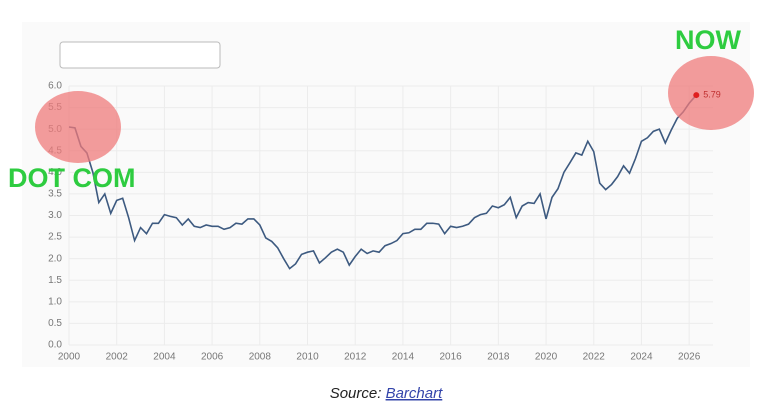  Describe the element at coordinates (498, 357) in the screenshot. I see `x-tick-label: 2018` at that location.